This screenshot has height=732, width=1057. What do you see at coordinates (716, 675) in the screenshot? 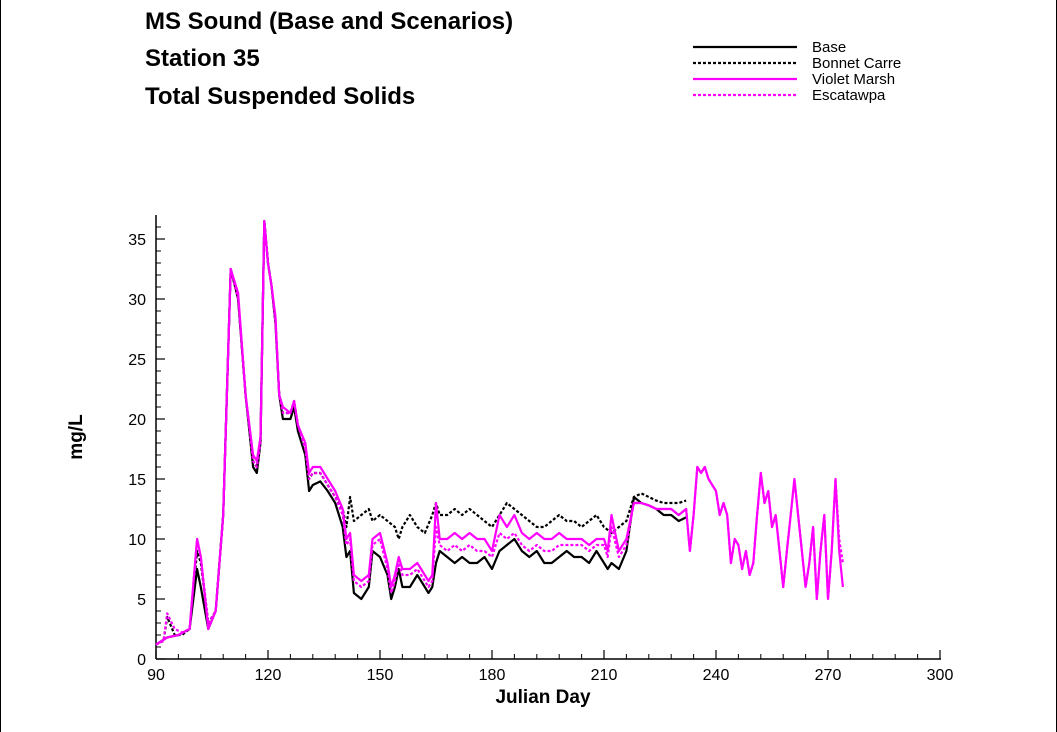
I see `x-tick-label: 240` at bounding box center [716, 675].